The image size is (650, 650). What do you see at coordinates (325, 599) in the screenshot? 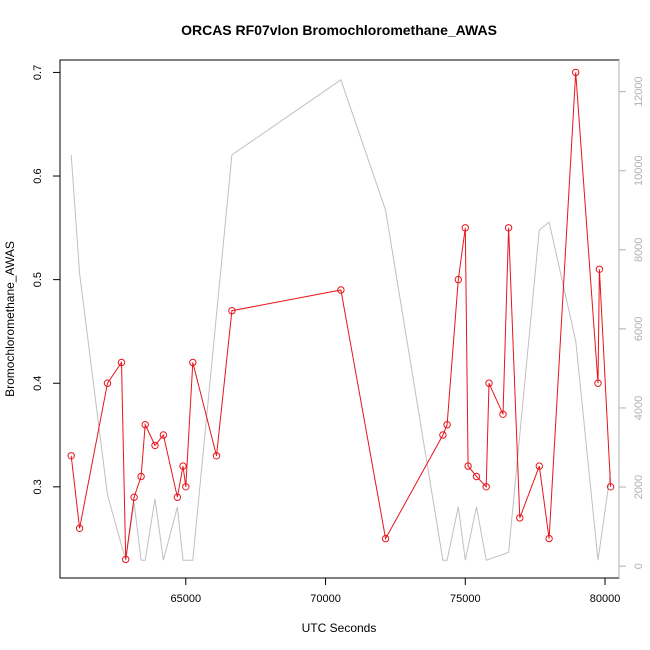
I see `x-tick-label: 70000` at bounding box center [325, 599].